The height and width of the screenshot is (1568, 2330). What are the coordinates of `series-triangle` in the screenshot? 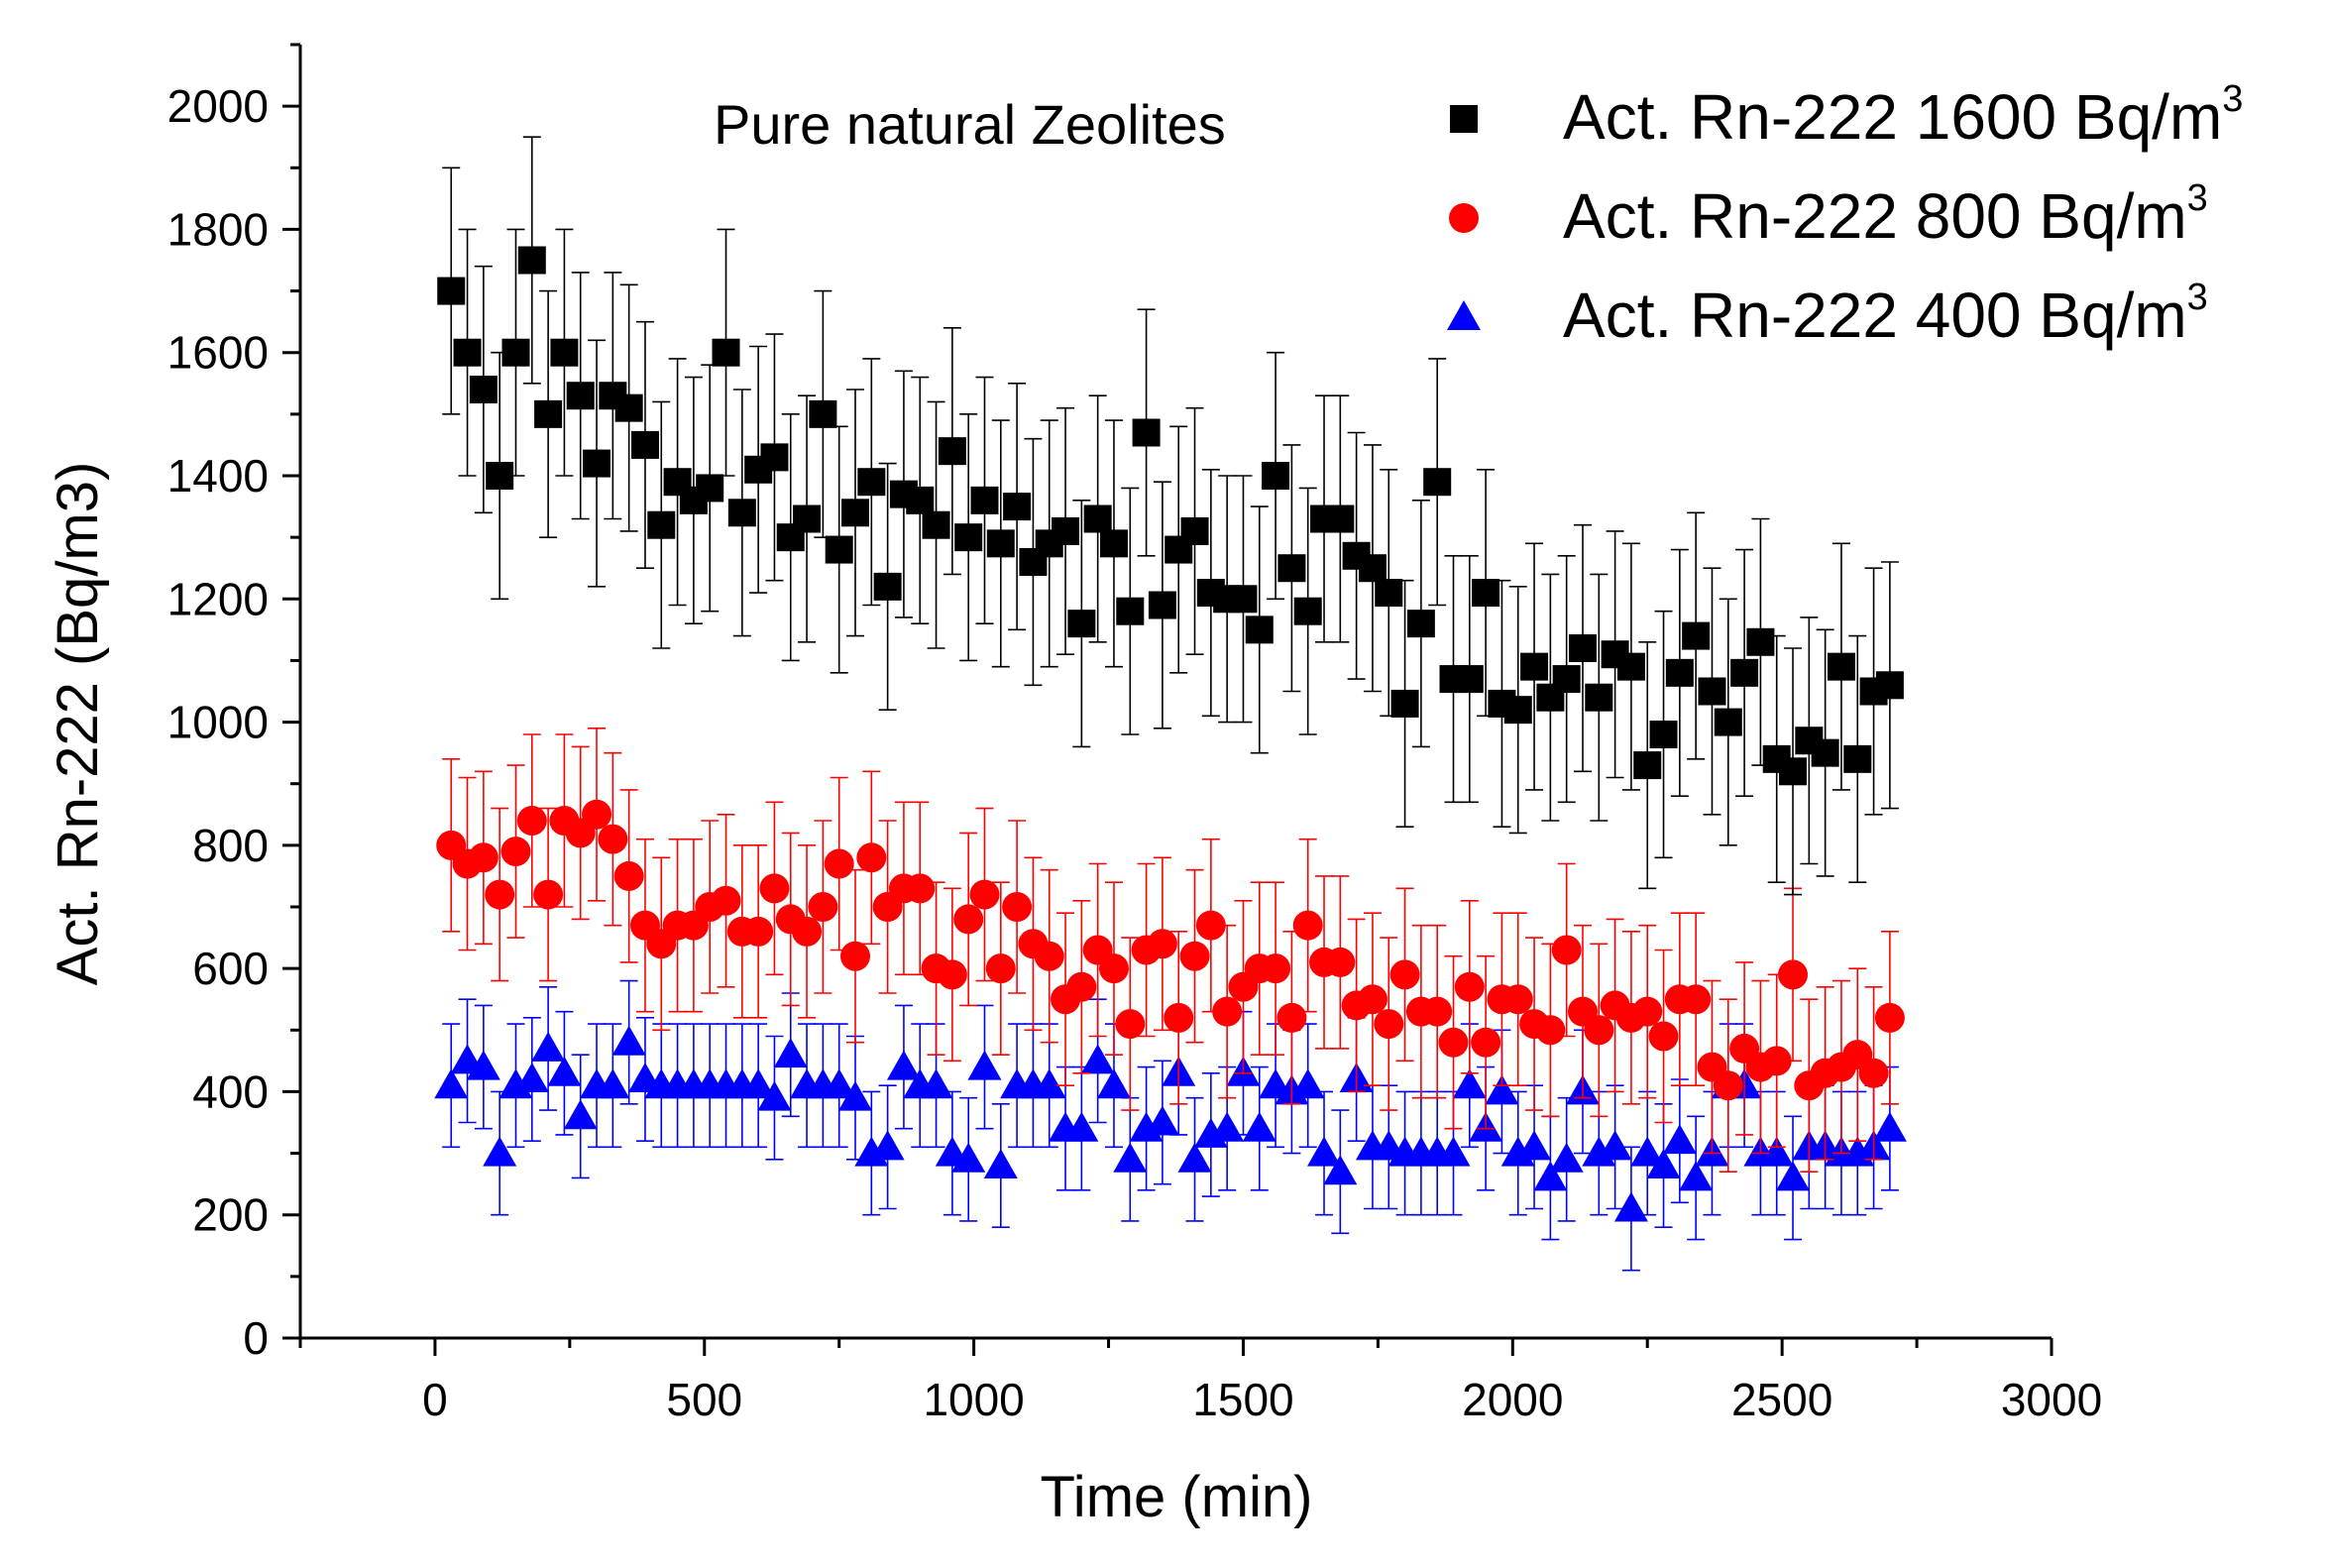 It's located at (1170, 1125).